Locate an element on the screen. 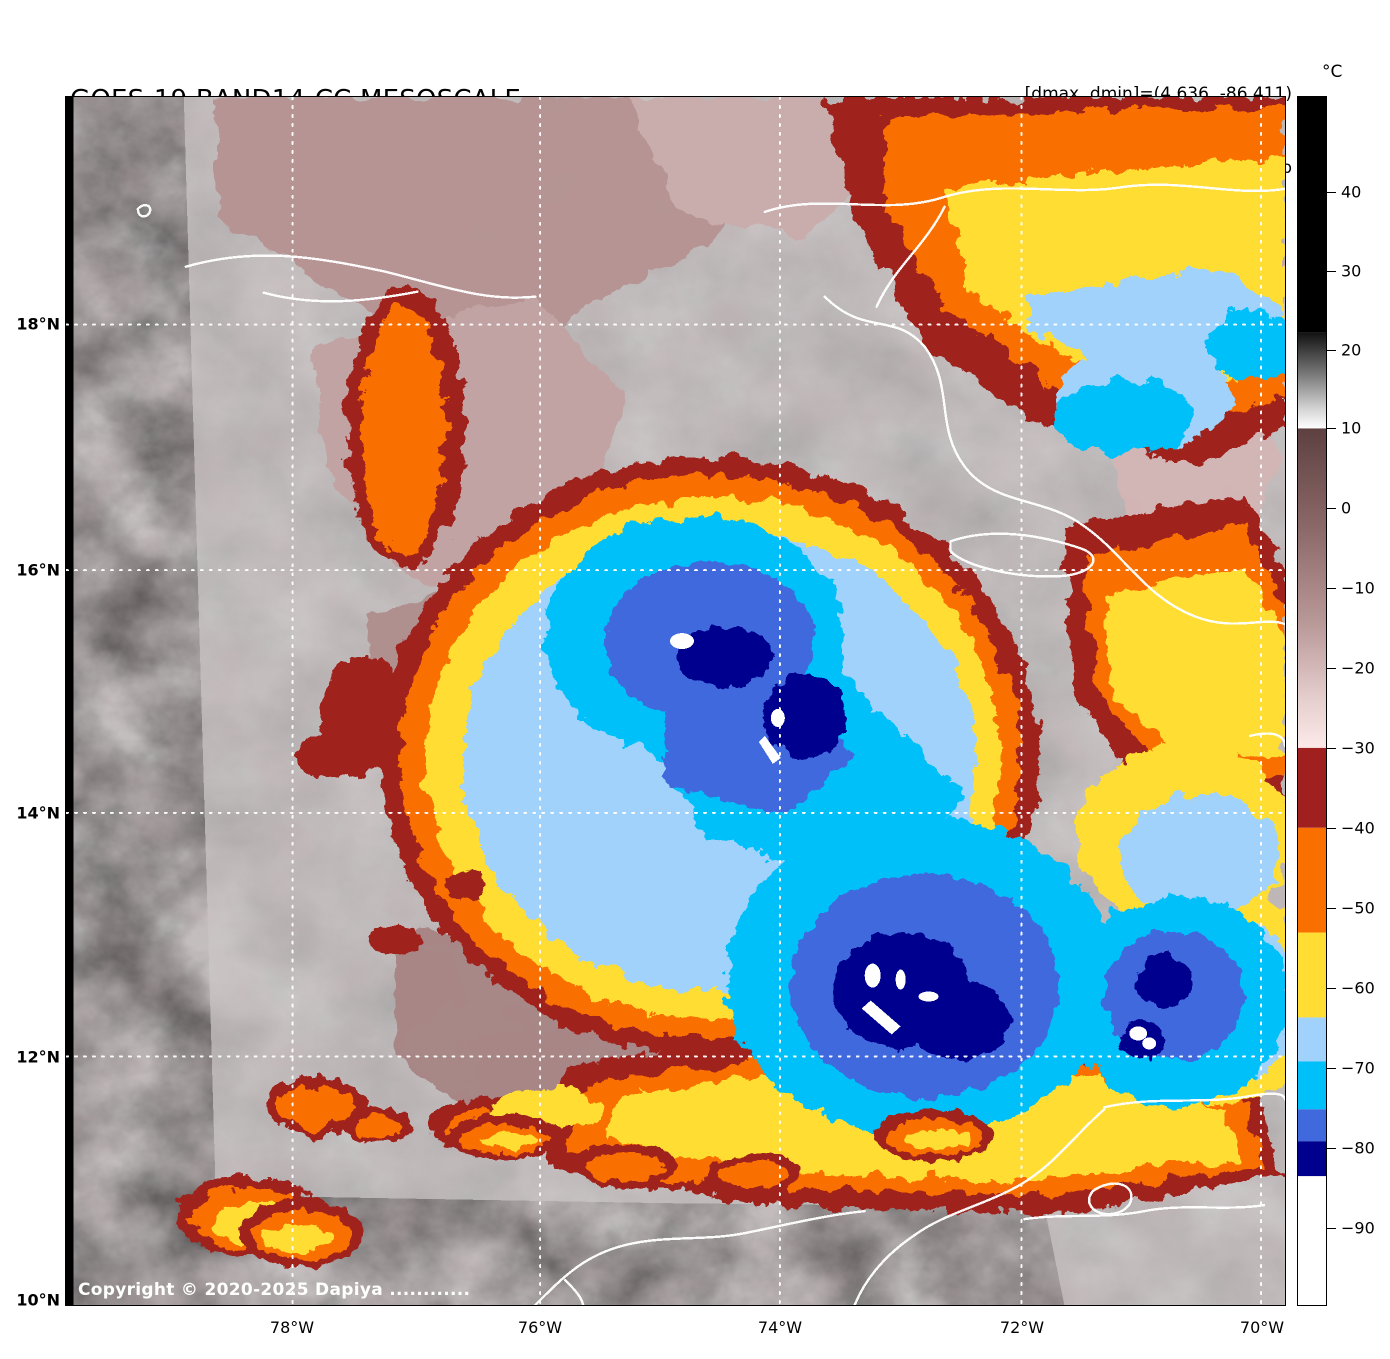 The width and height of the screenshot is (1390, 1359). y-axis-tick-label: 12°N is located at coordinates (38, 1057).